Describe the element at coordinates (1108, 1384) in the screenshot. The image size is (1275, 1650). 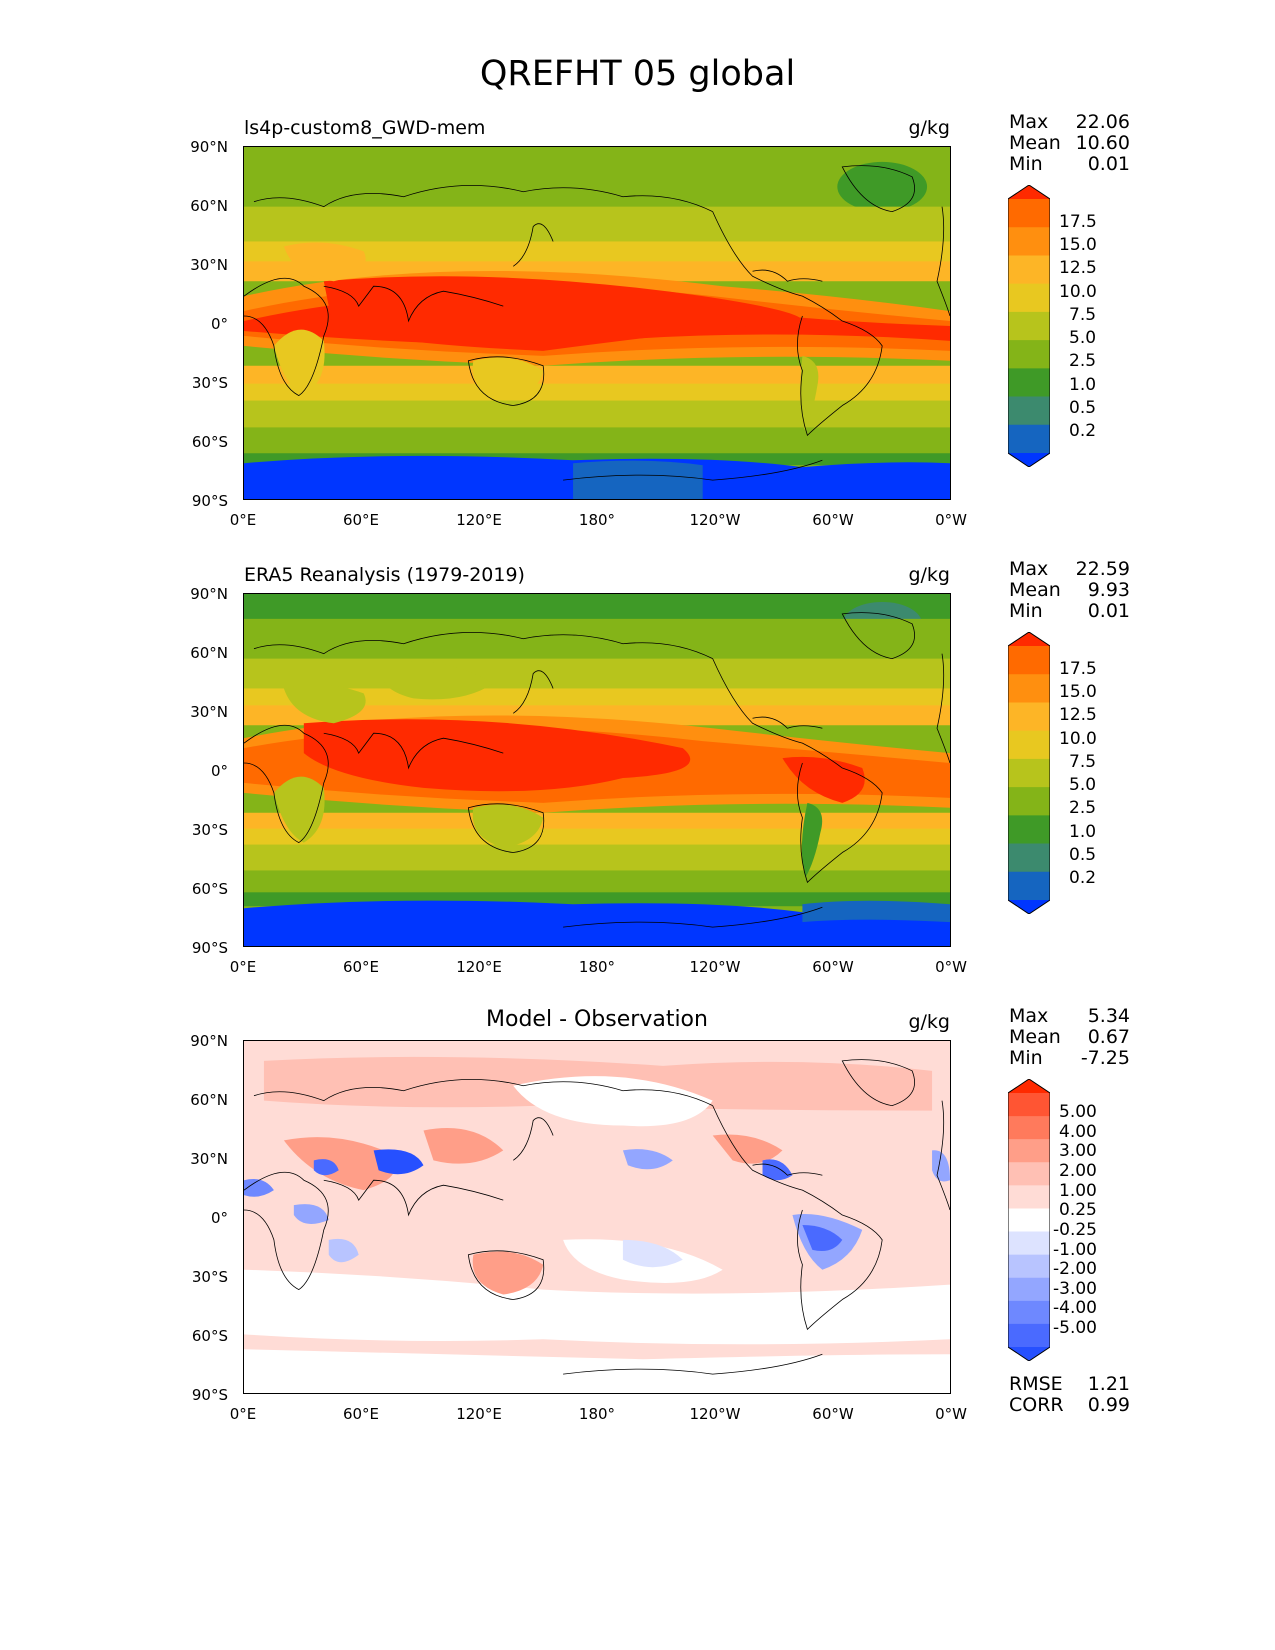
I see `rmse-value: 1.21` at that location.